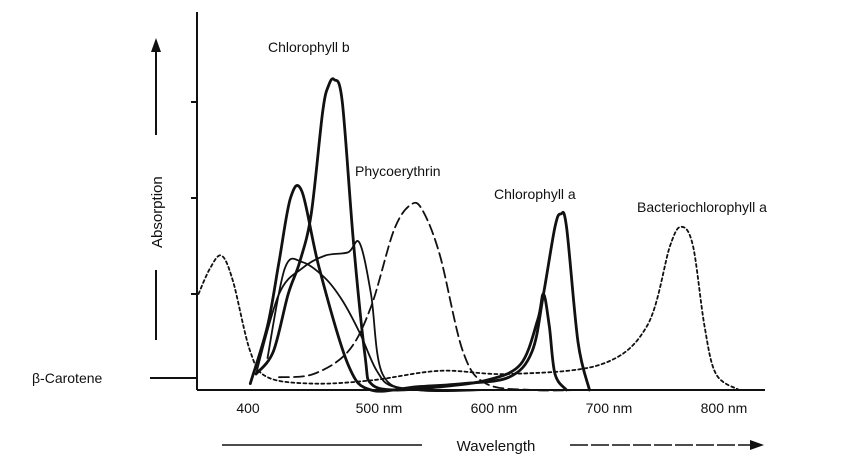  What do you see at coordinates (67, 378) in the screenshot?
I see `label-beta-carotene: β-Carotene` at bounding box center [67, 378].